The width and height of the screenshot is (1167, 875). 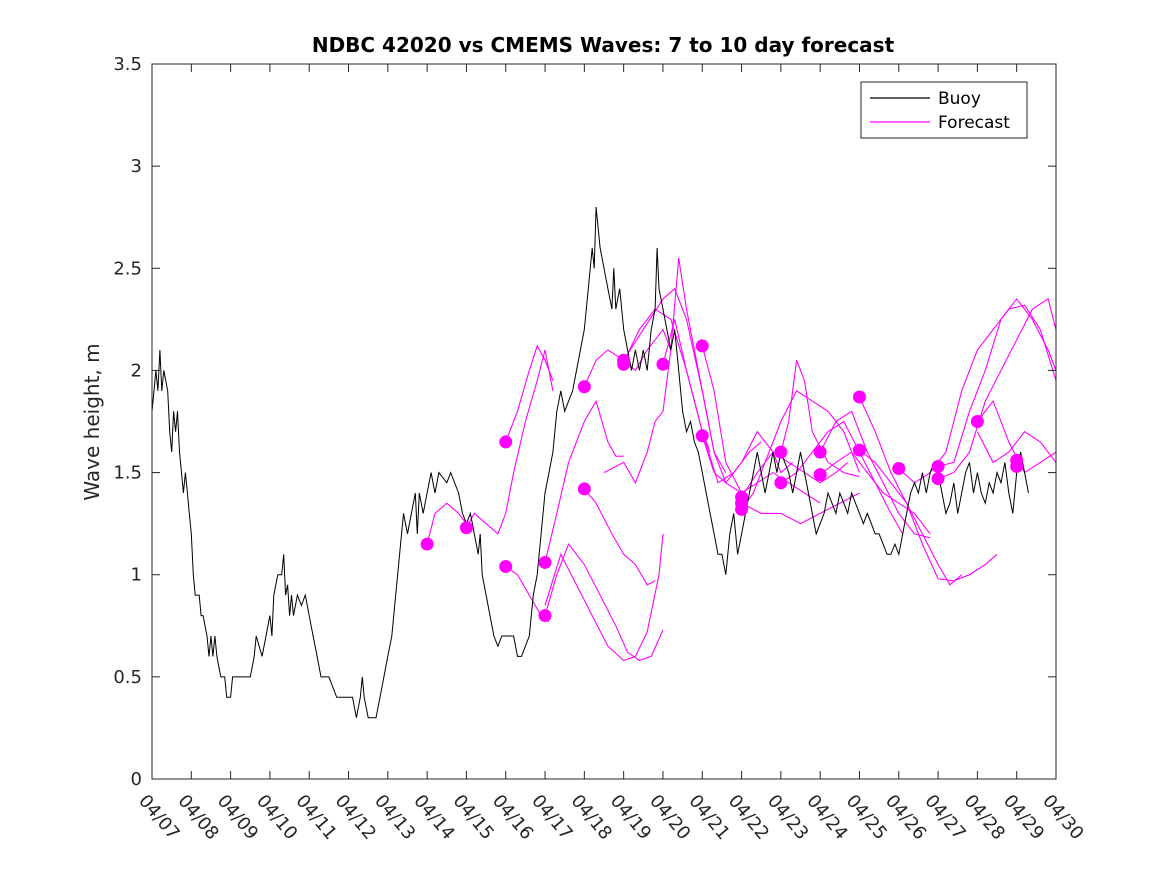 What do you see at coordinates (974, 123) in the screenshot?
I see `legend-forecast-label: Forecast` at bounding box center [974, 123].